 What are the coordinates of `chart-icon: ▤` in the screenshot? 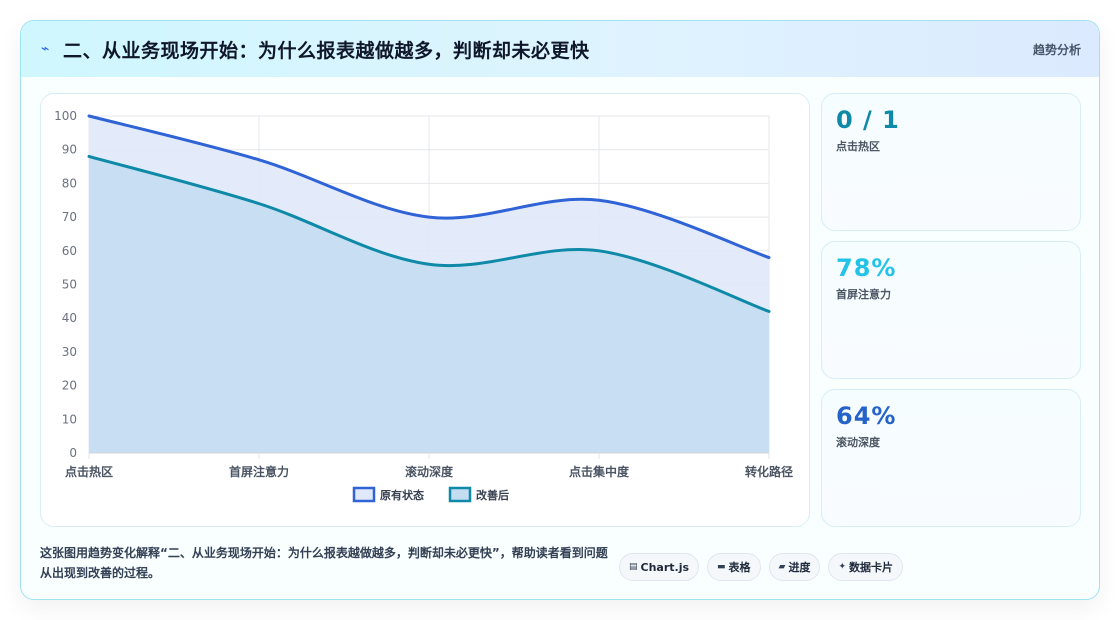 It's located at (633, 567).